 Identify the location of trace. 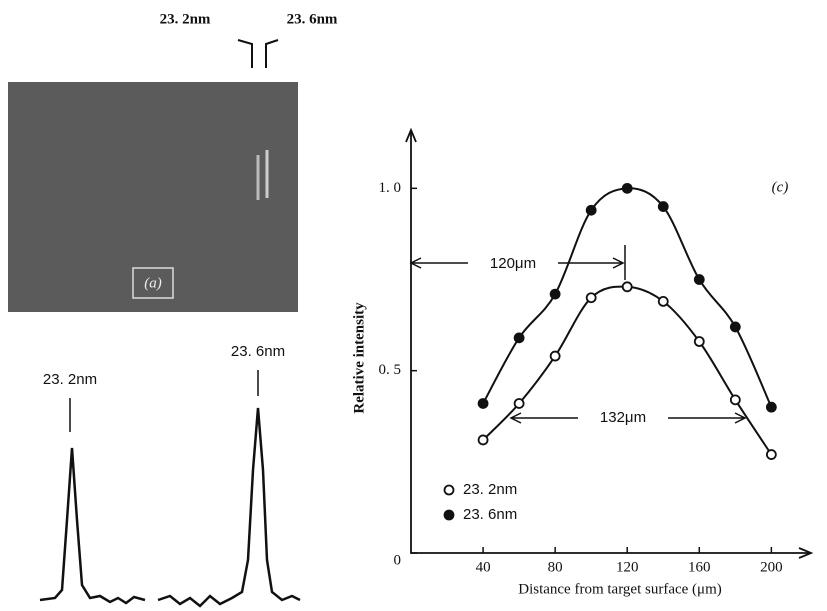
(170, 507).